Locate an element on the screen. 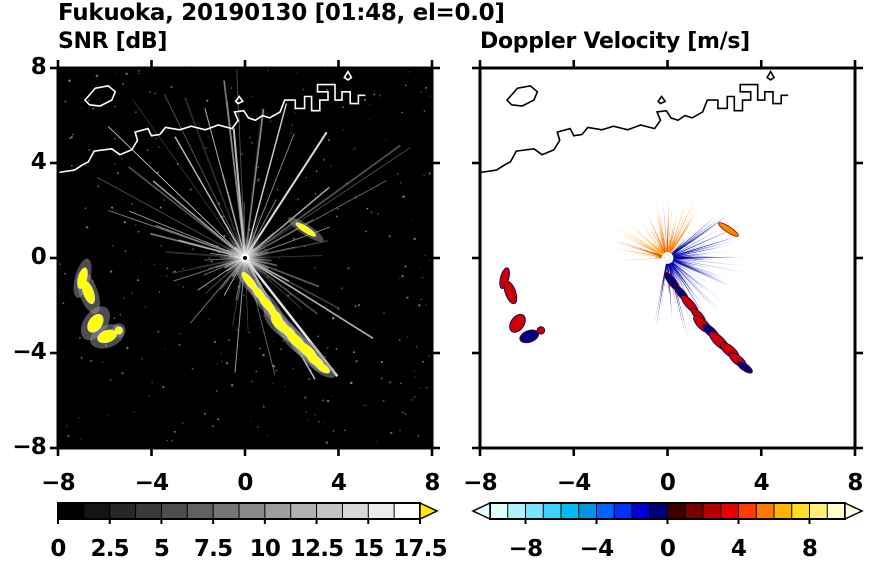 The width and height of the screenshot is (870, 570). x-axis-label-vel: −4 is located at coordinates (573, 483).